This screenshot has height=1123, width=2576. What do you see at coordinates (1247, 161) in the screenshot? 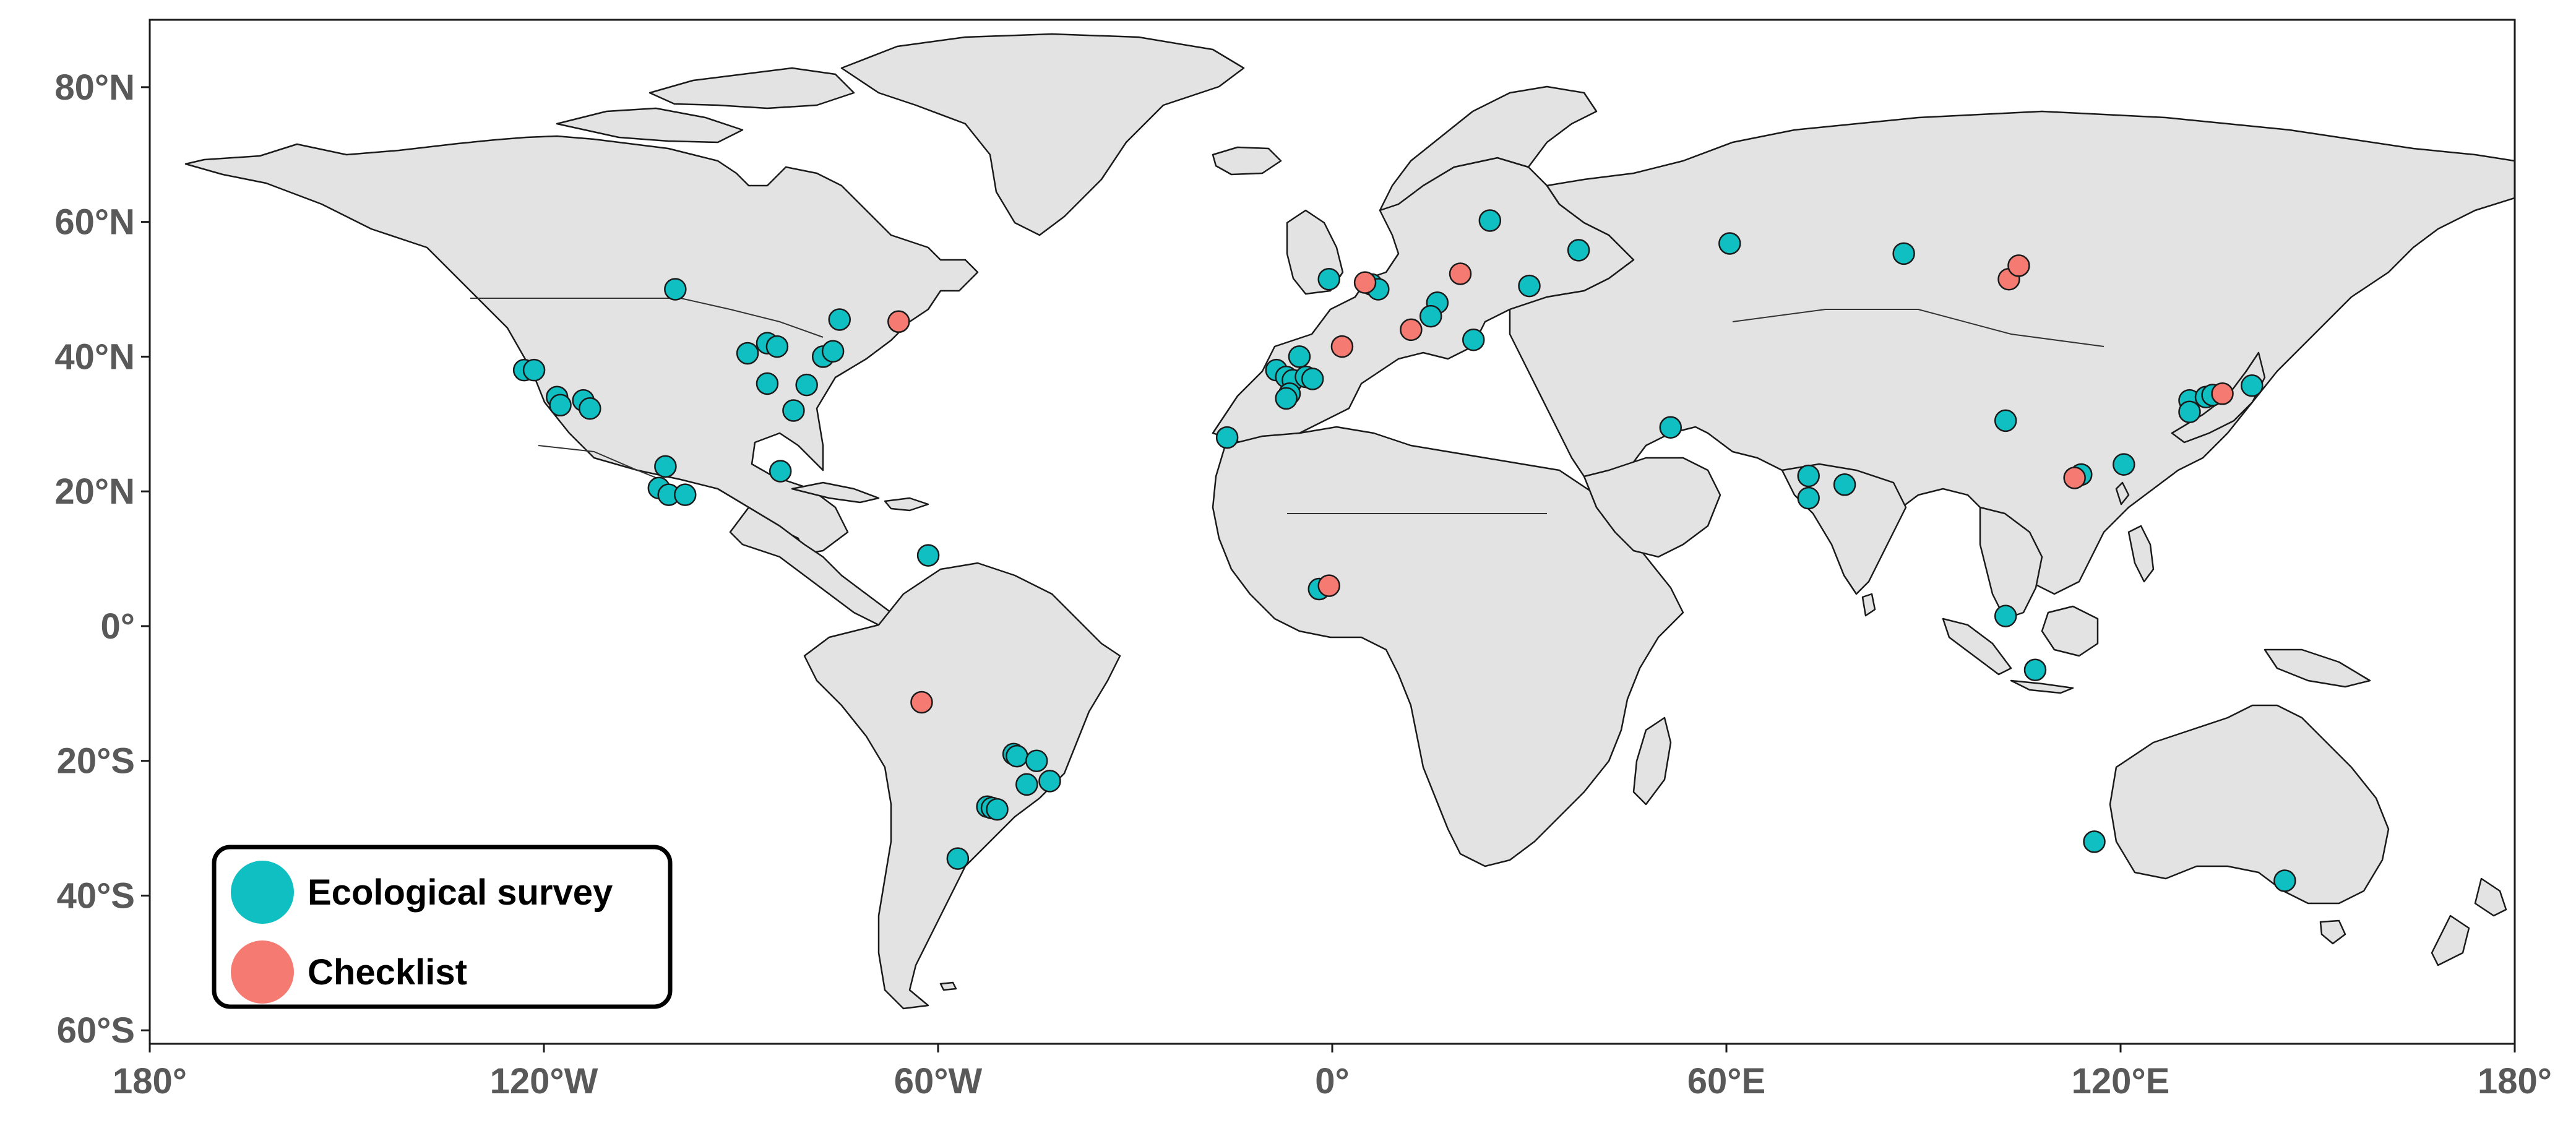
I see `landmass-iceland` at bounding box center [1247, 161].